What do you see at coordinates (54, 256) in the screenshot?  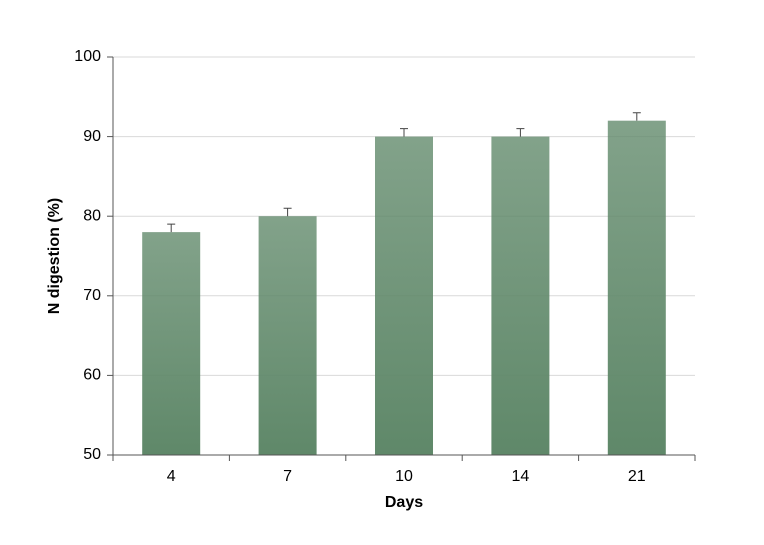 I see `y-axis-title: N digestion (%)` at bounding box center [54, 256].